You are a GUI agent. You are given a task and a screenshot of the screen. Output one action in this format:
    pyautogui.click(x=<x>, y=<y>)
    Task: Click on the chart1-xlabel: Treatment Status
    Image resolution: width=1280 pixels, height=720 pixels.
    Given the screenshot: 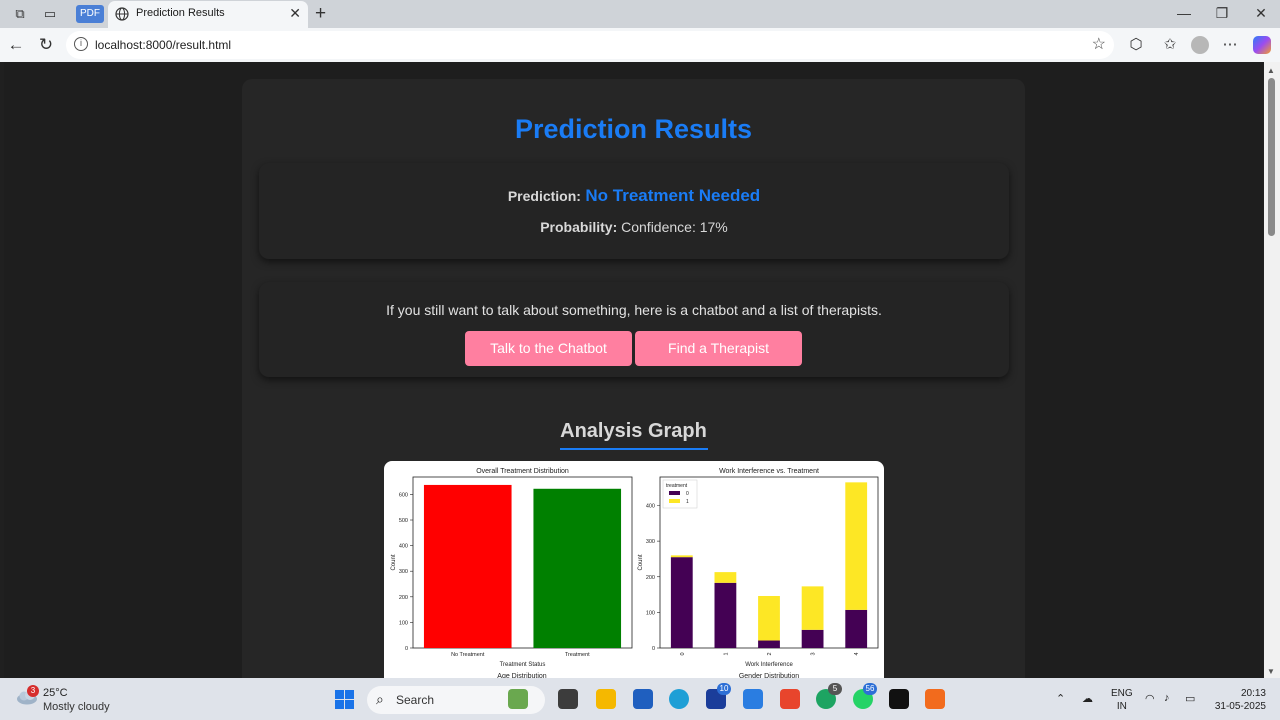 What is the action you would take?
    pyautogui.click(x=523, y=665)
    